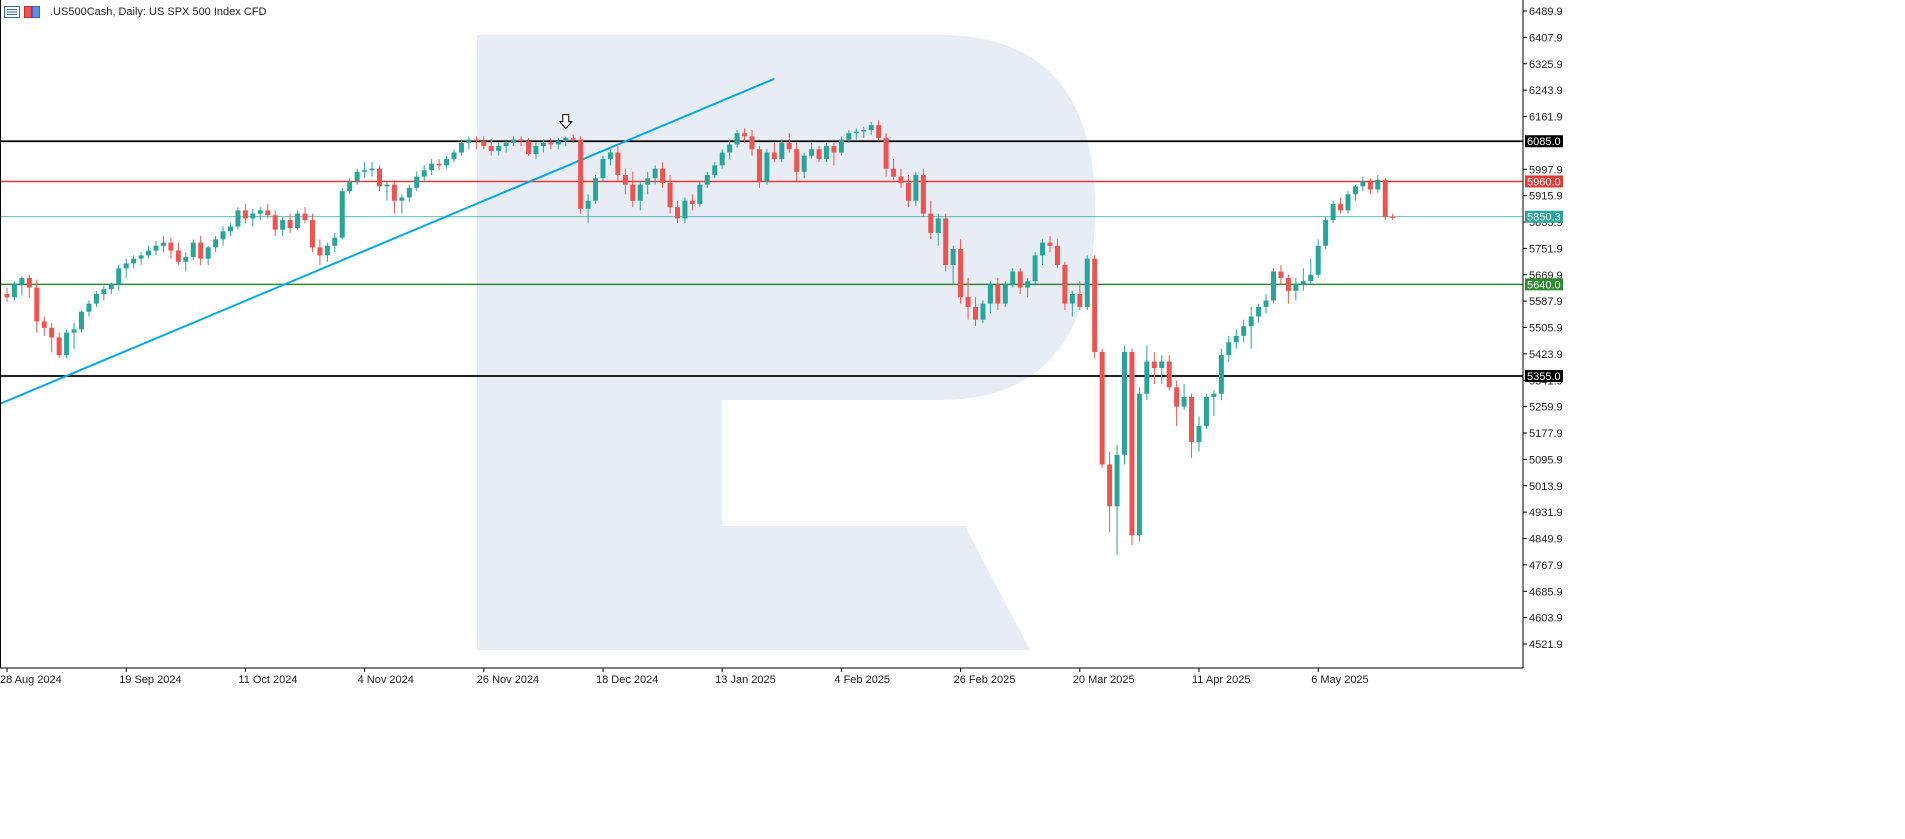 The height and width of the screenshot is (839, 1905). Describe the element at coordinates (565, 122) in the screenshot. I see `down-arrow-icon` at that location.